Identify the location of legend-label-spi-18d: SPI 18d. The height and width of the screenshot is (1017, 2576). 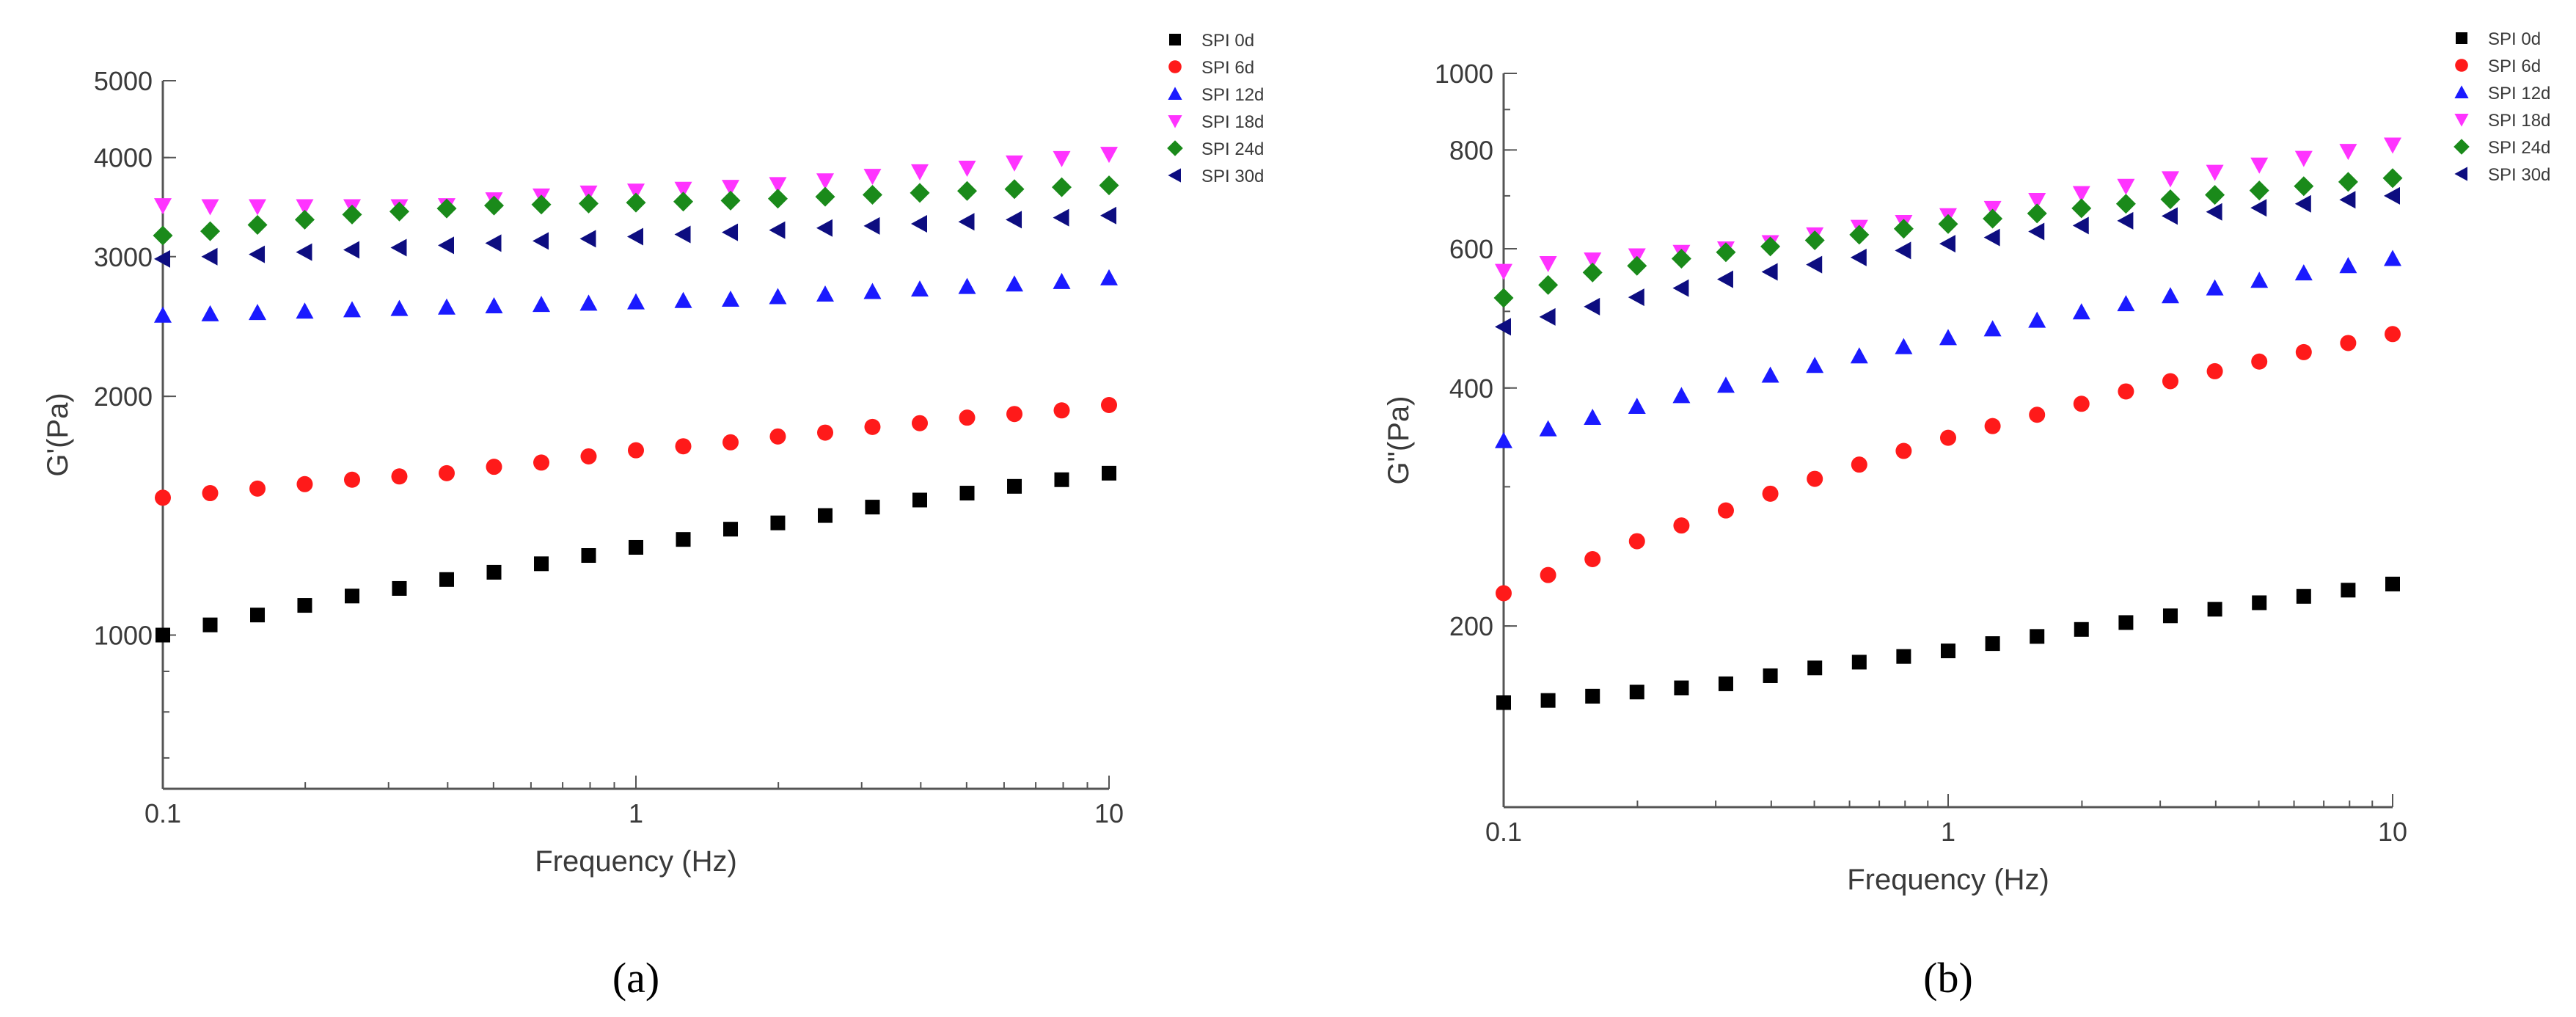
(2519, 121).